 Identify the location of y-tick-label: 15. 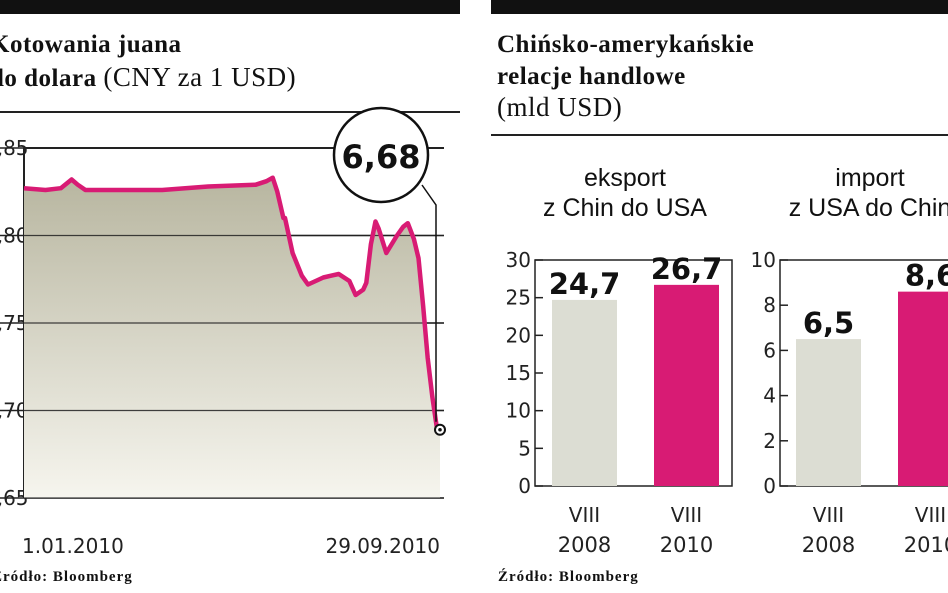
(518, 373).